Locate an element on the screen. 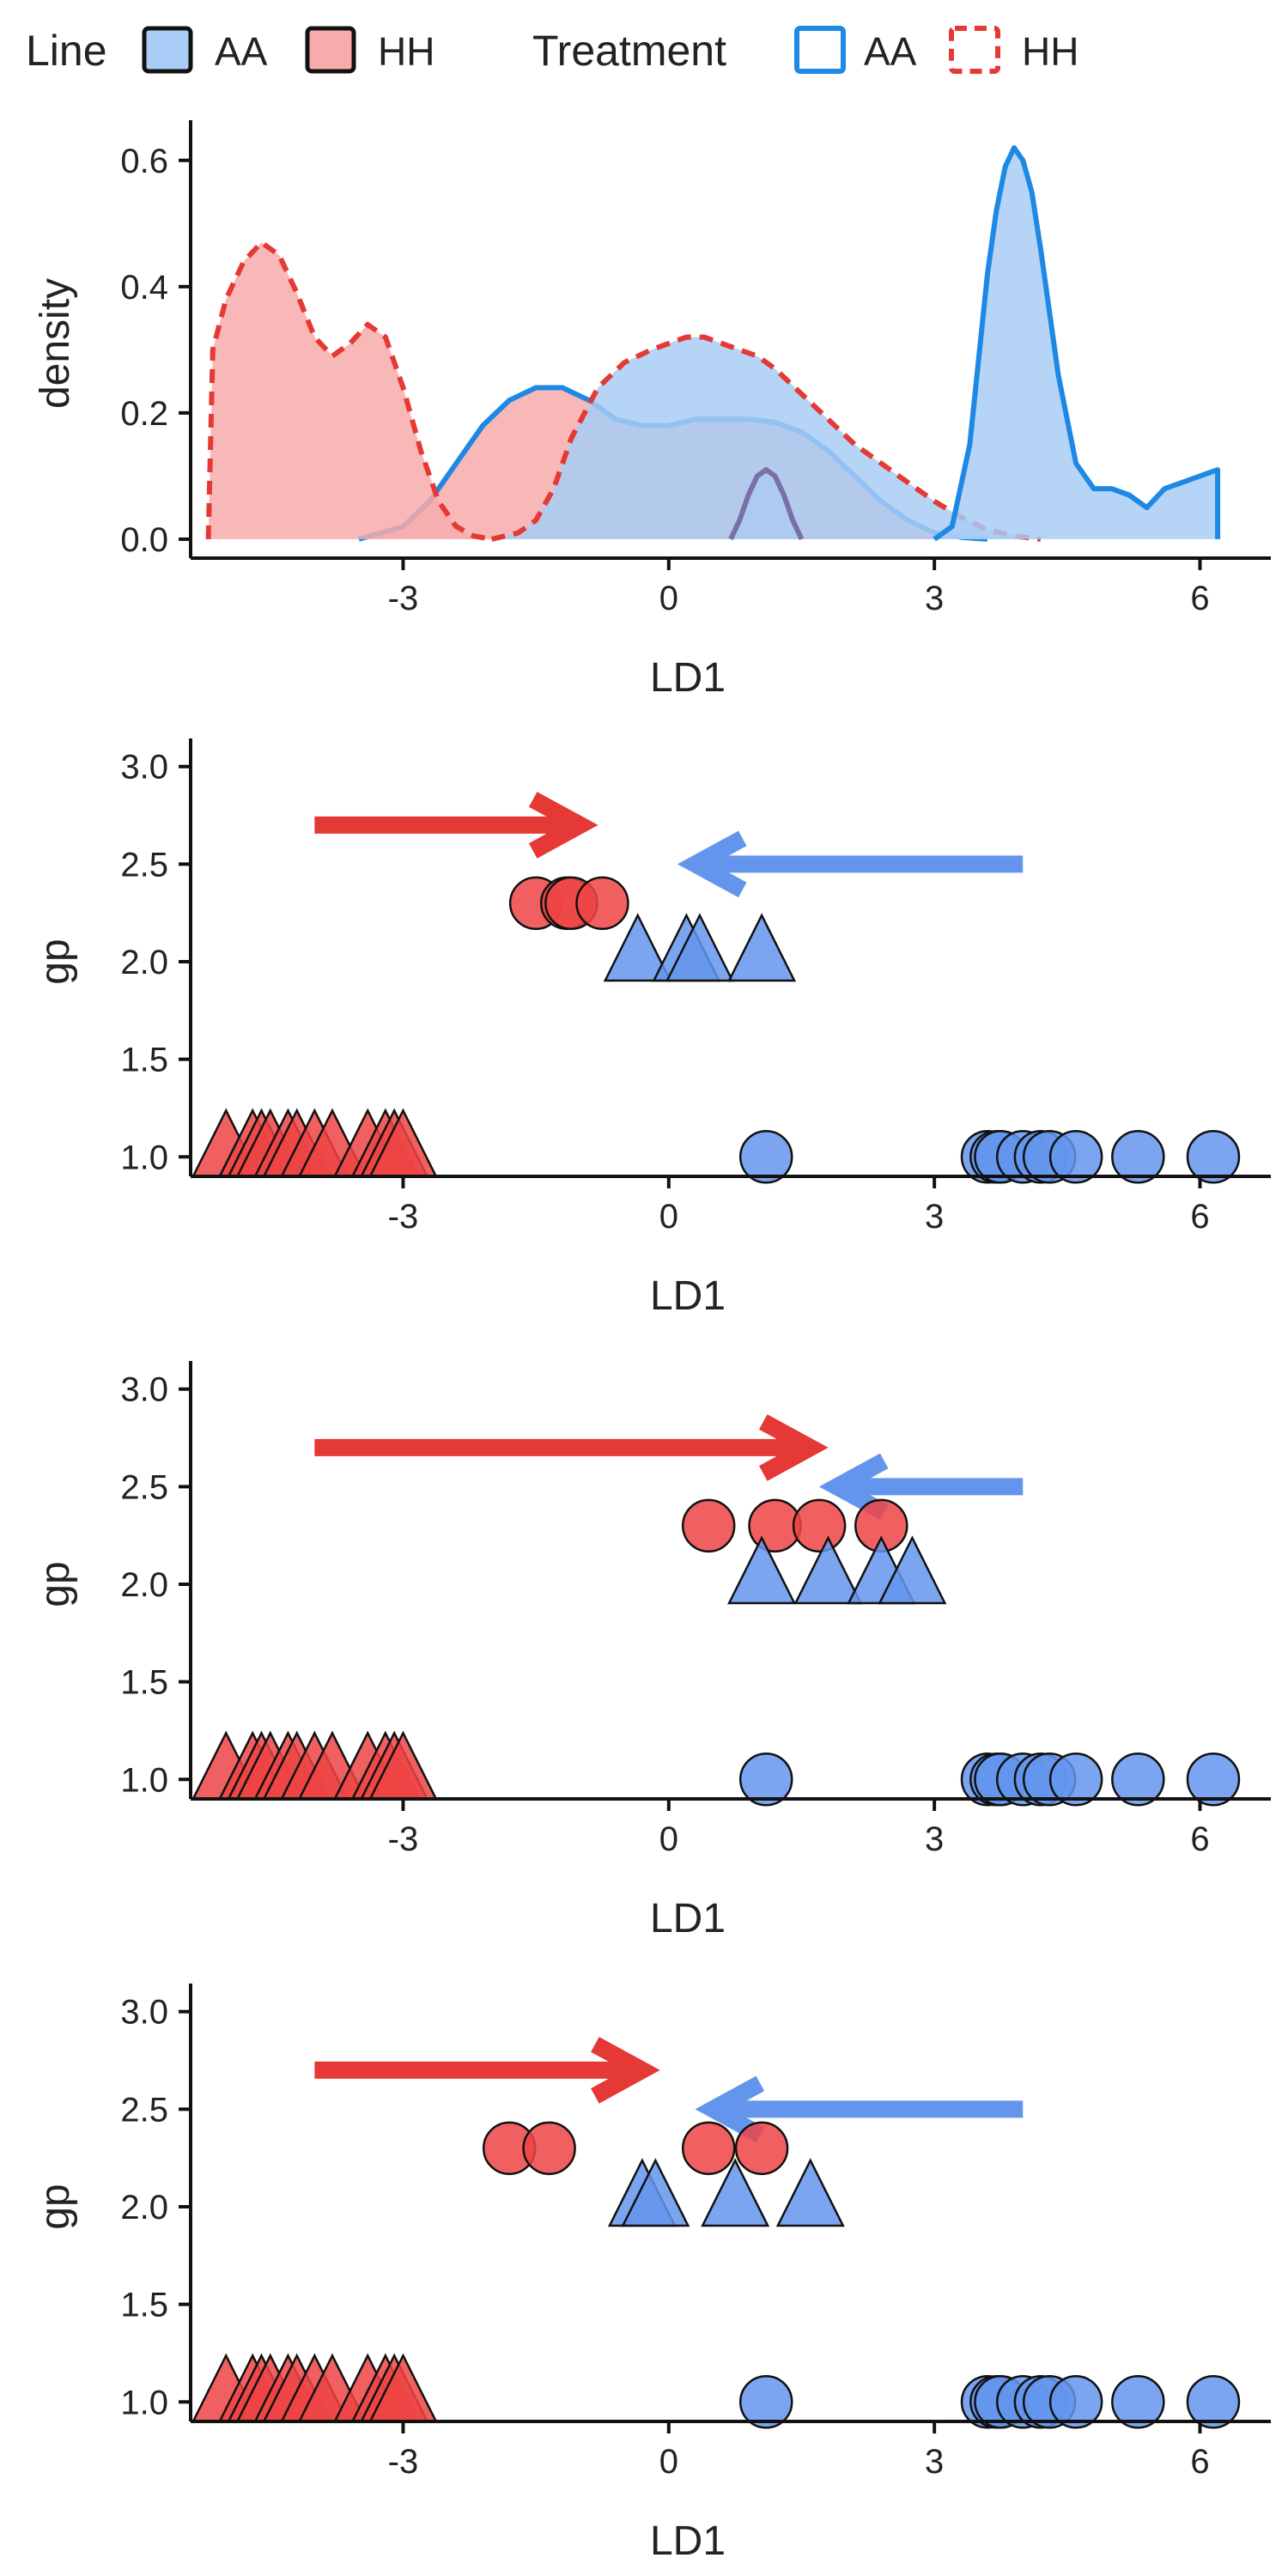 The width and height of the screenshot is (1288, 2576). density-area-hh-hh is located at coordinates (350, 390).